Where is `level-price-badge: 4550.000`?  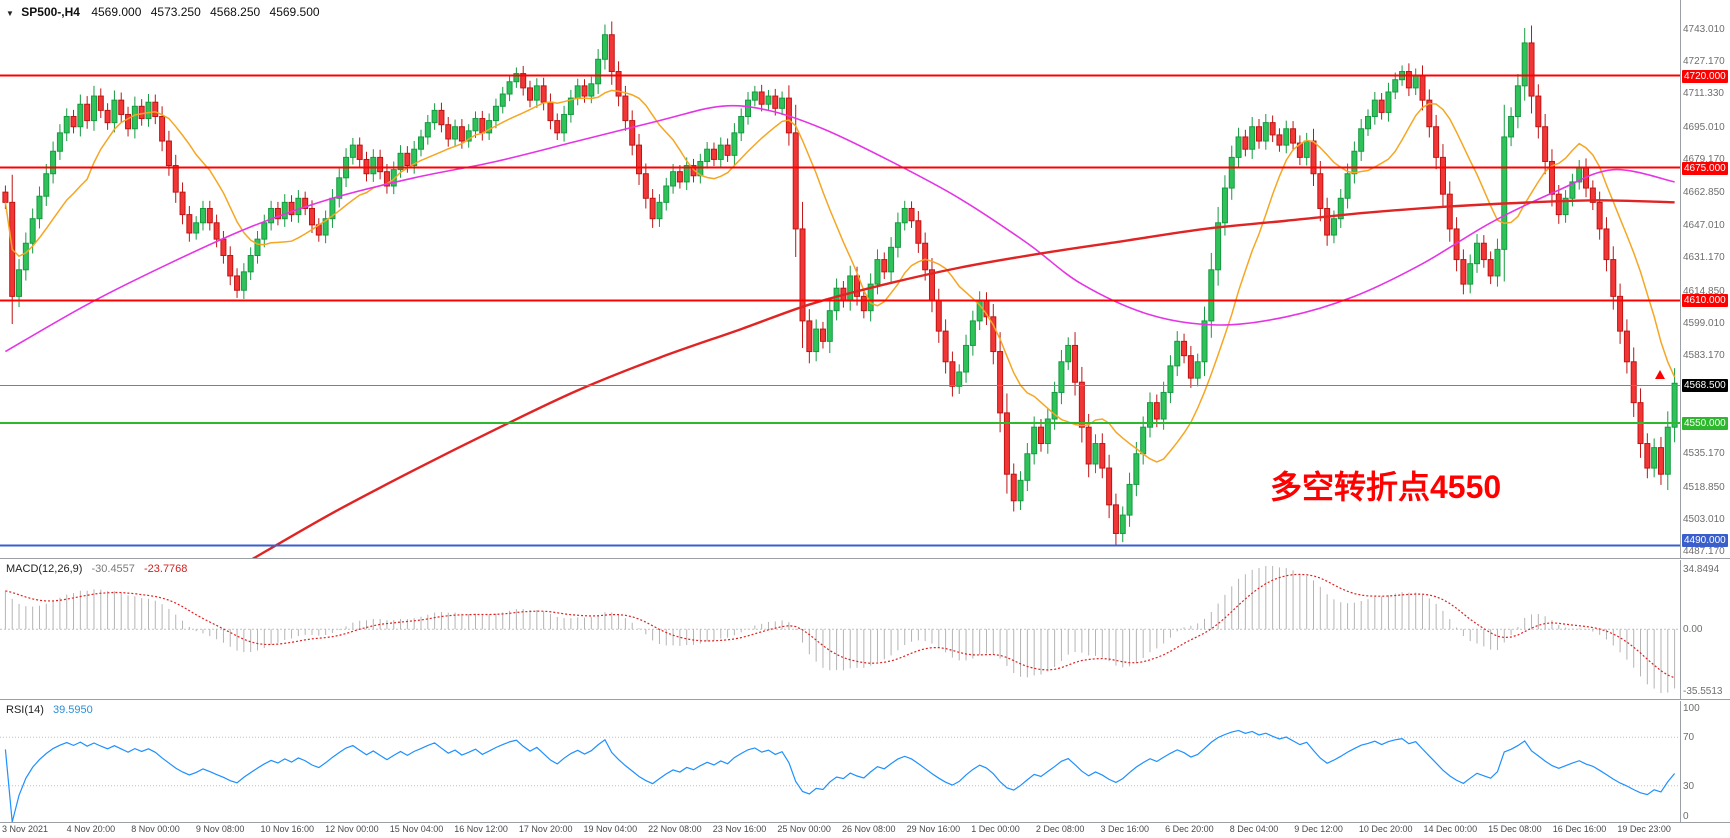
level-price-badge: 4550.000 is located at coordinates (1705, 424).